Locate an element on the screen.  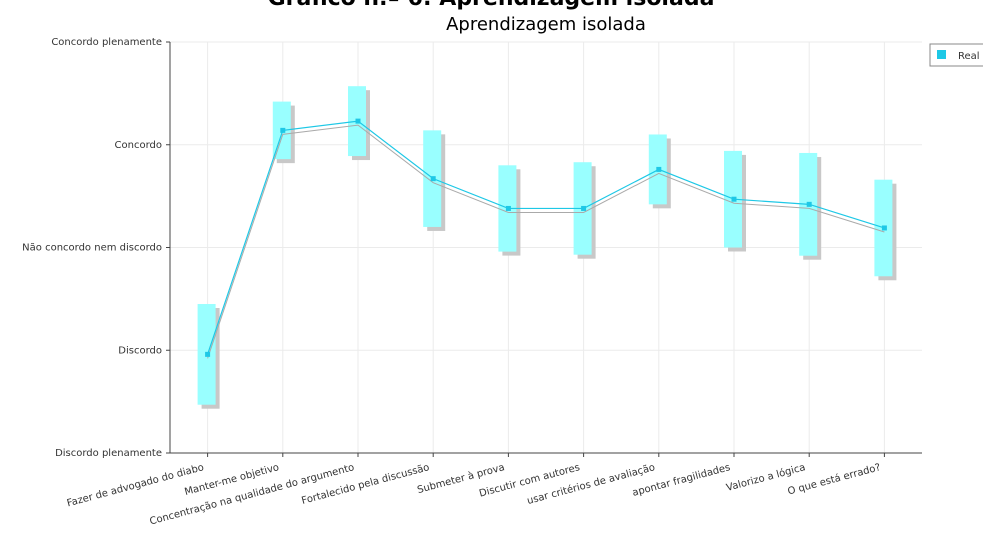
y-tick-label: Concordo plenamente is located at coordinates (106, 42).